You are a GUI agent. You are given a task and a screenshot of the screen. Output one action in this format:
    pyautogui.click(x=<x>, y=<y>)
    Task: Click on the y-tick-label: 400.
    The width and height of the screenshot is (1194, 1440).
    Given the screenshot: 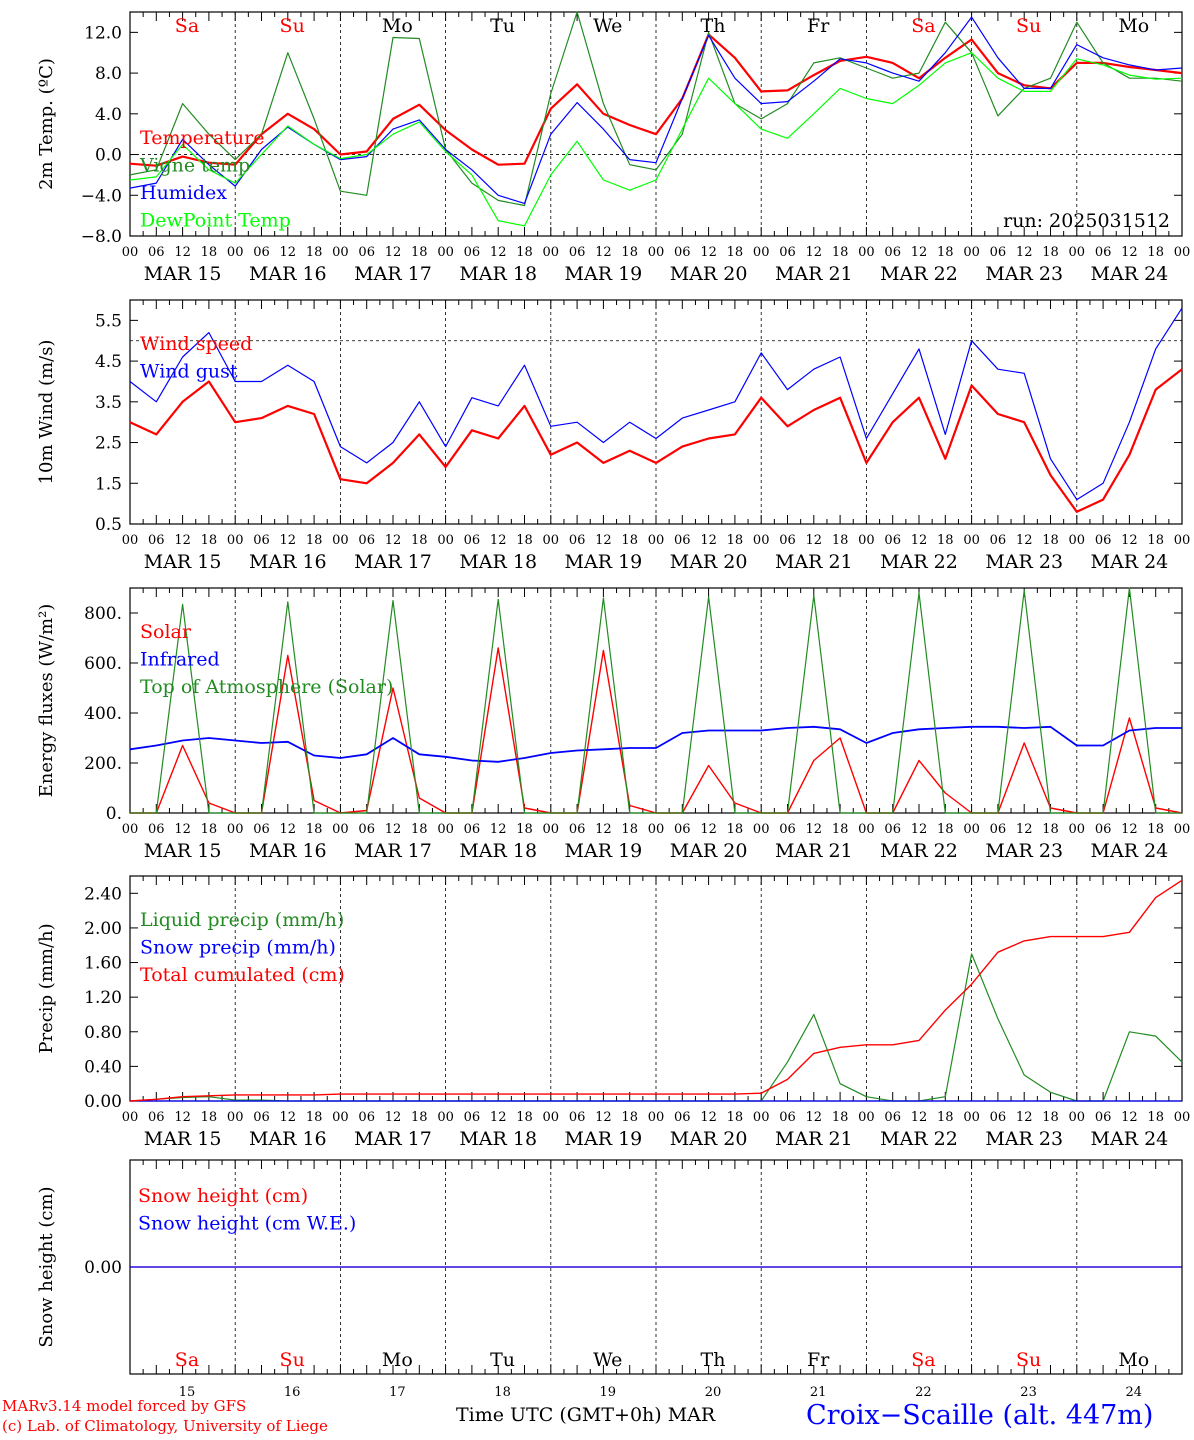 What is the action you would take?
    pyautogui.click(x=103, y=714)
    